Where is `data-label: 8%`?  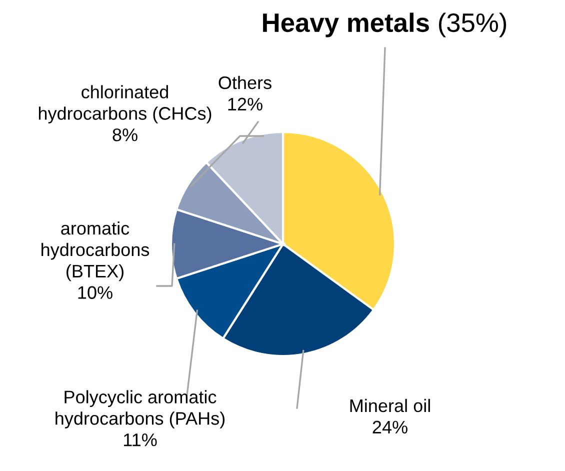
data-label: 8% is located at coordinates (125, 135).